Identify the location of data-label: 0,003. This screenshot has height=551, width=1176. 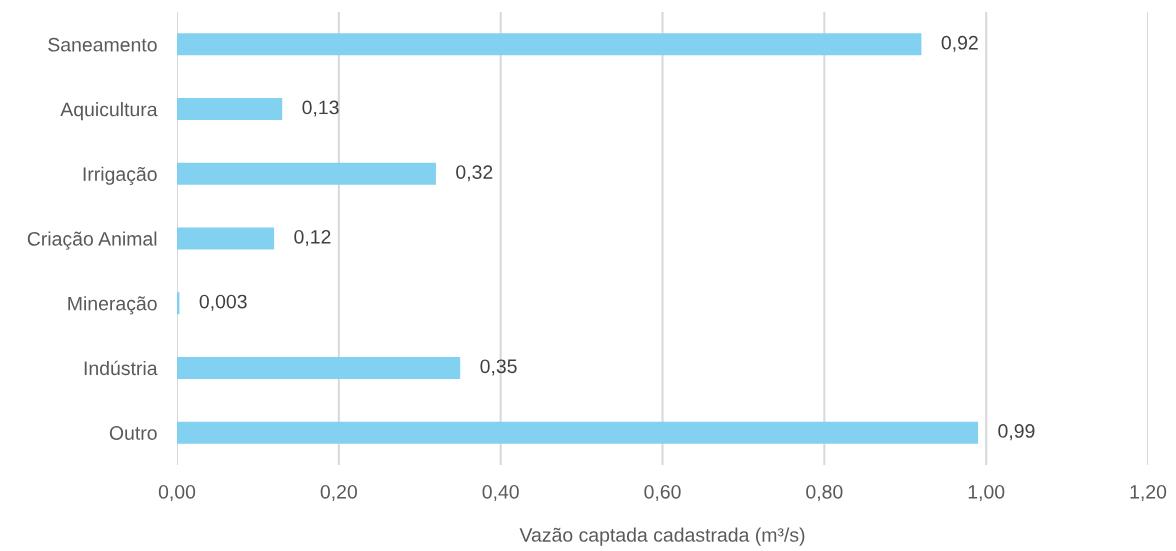
(223, 302).